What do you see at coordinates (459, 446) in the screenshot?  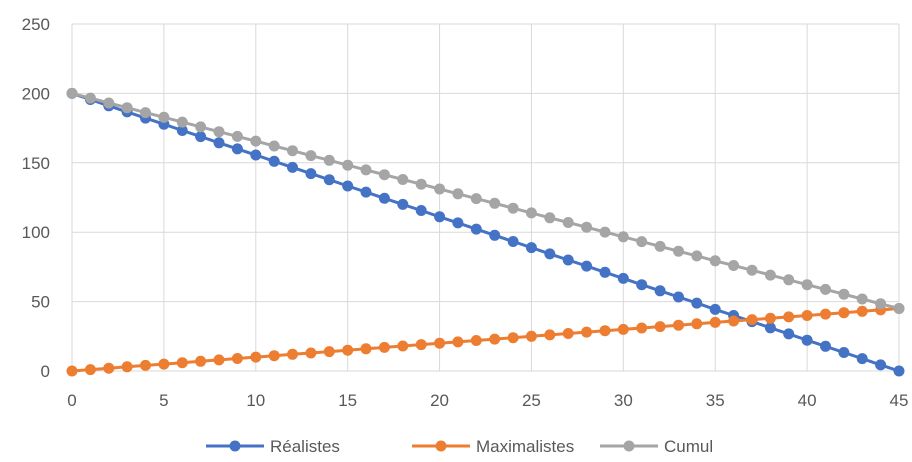 I see `legend: Réalistes Maximalistes Cumul` at bounding box center [459, 446].